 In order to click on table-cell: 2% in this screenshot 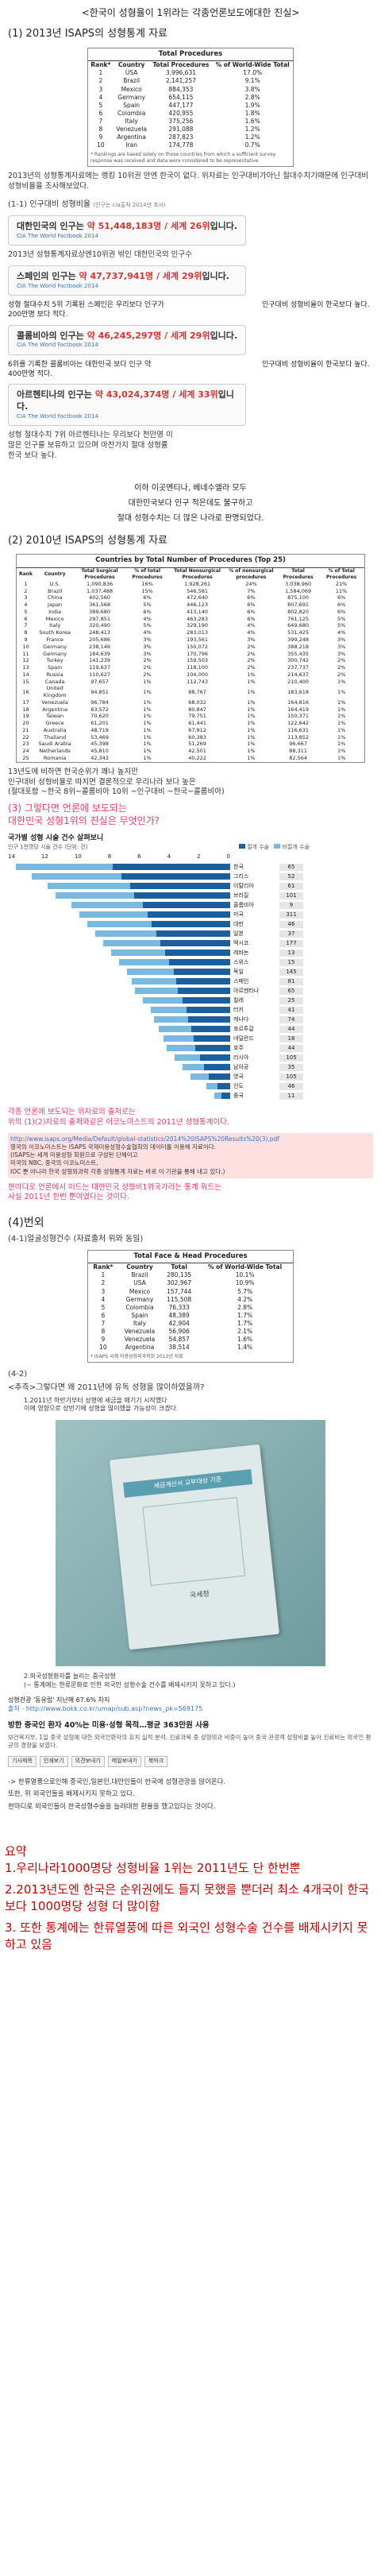, I will do `click(341, 660)`.